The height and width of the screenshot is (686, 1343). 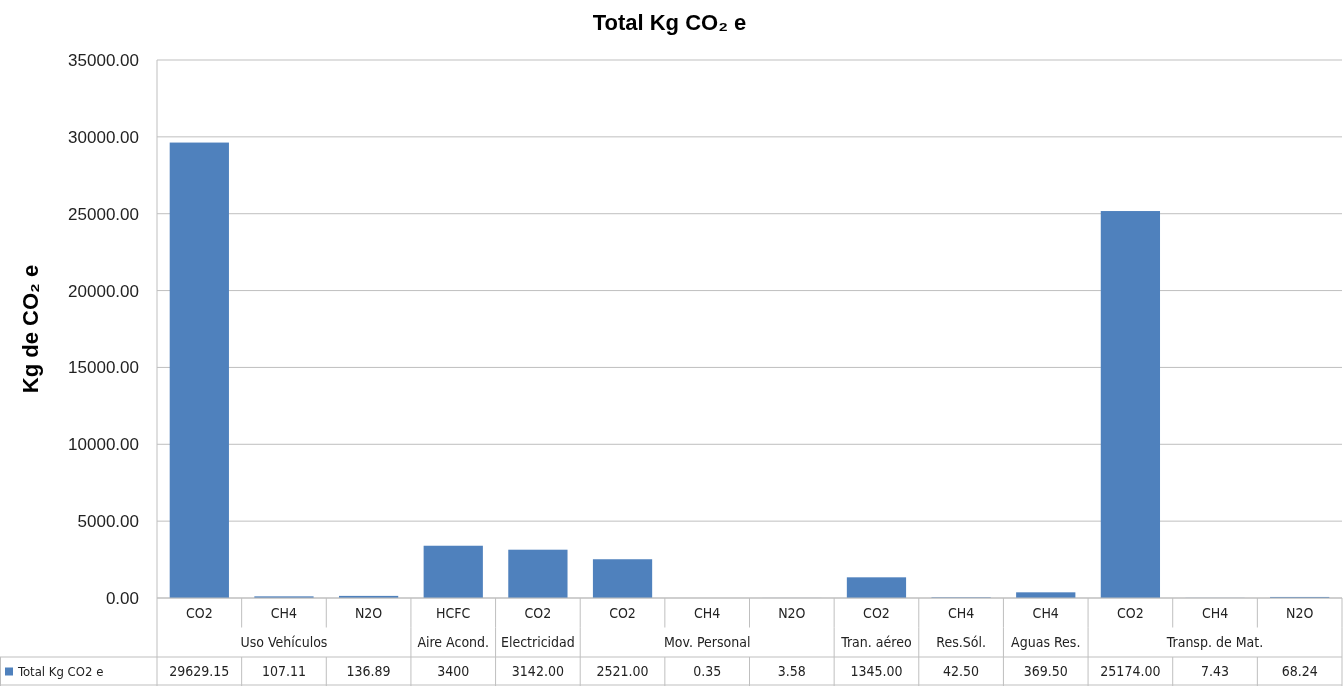 I want to click on data-label: 3400, so click(x=453, y=671).